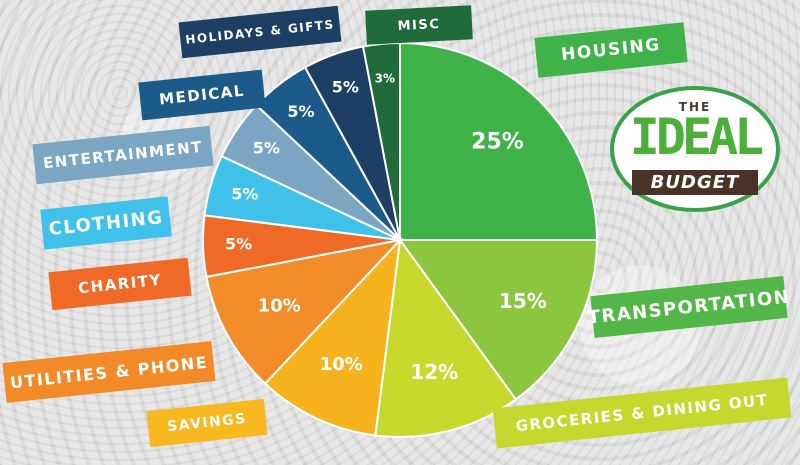 This screenshot has height=465, width=800. I want to click on pie-value-label: 15%, so click(523, 301).